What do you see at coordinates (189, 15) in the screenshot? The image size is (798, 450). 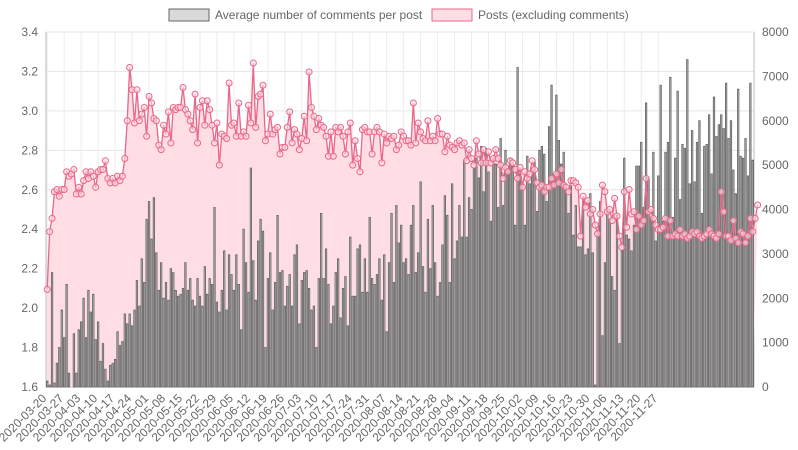 I see `legend-swatch-comments` at bounding box center [189, 15].